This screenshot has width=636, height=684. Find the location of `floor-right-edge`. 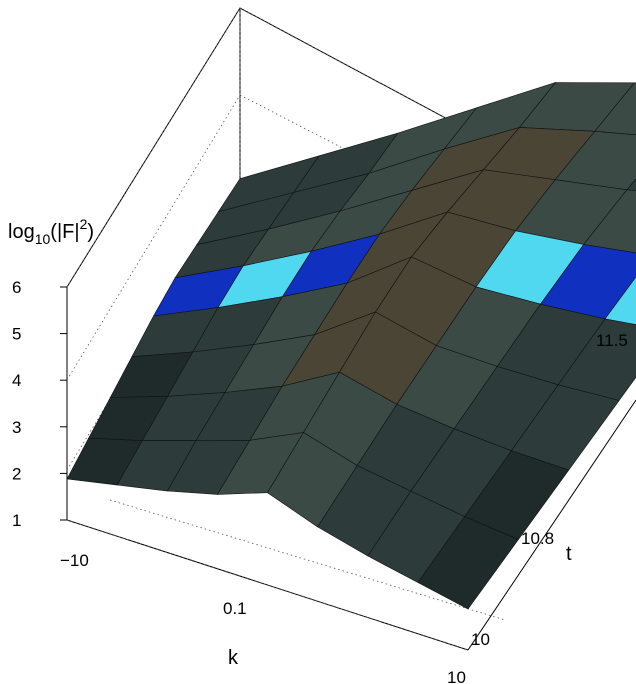

floor-right-edge is located at coordinates (551, 525).